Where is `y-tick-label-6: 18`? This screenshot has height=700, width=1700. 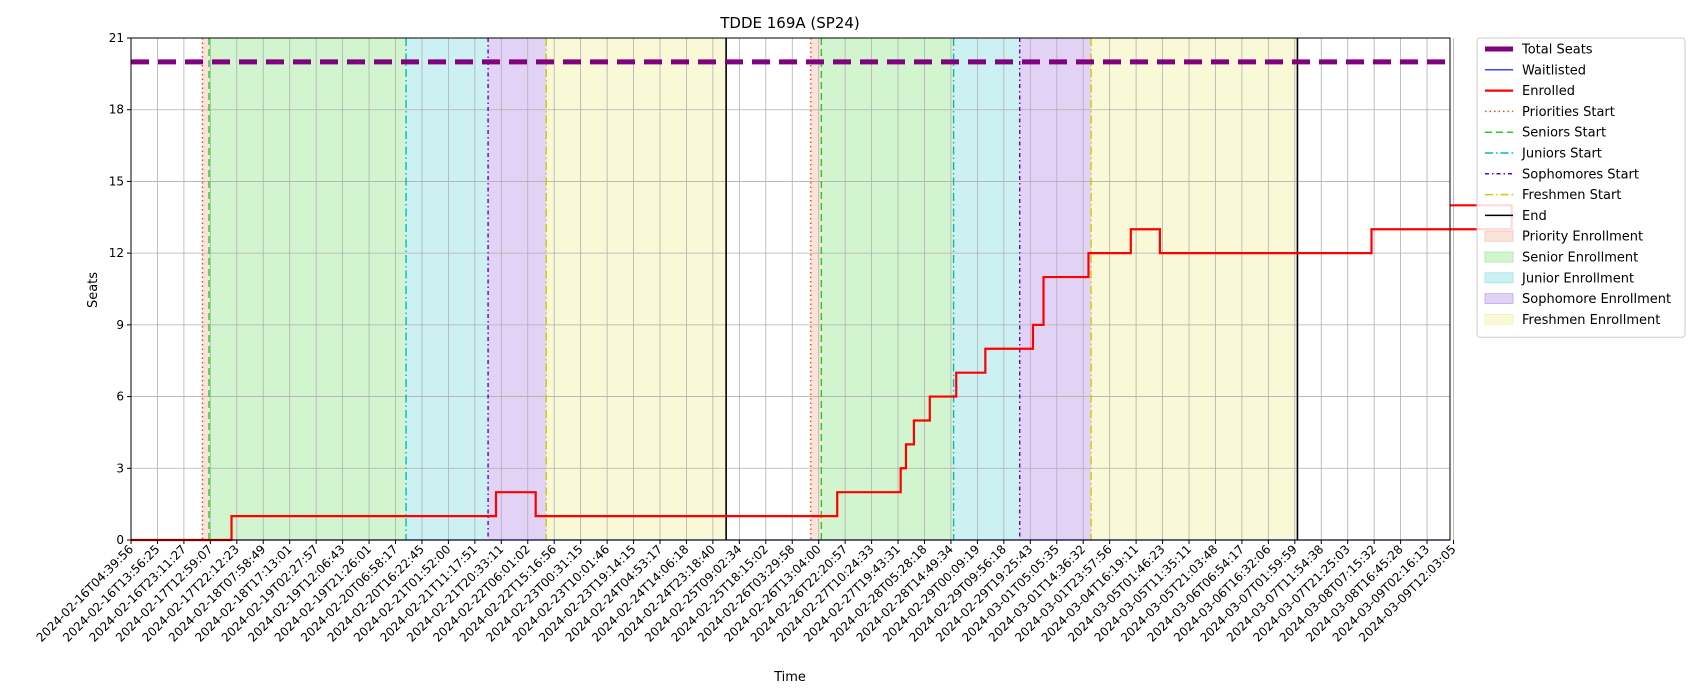
y-tick-label-6: 18 is located at coordinates (116, 110).